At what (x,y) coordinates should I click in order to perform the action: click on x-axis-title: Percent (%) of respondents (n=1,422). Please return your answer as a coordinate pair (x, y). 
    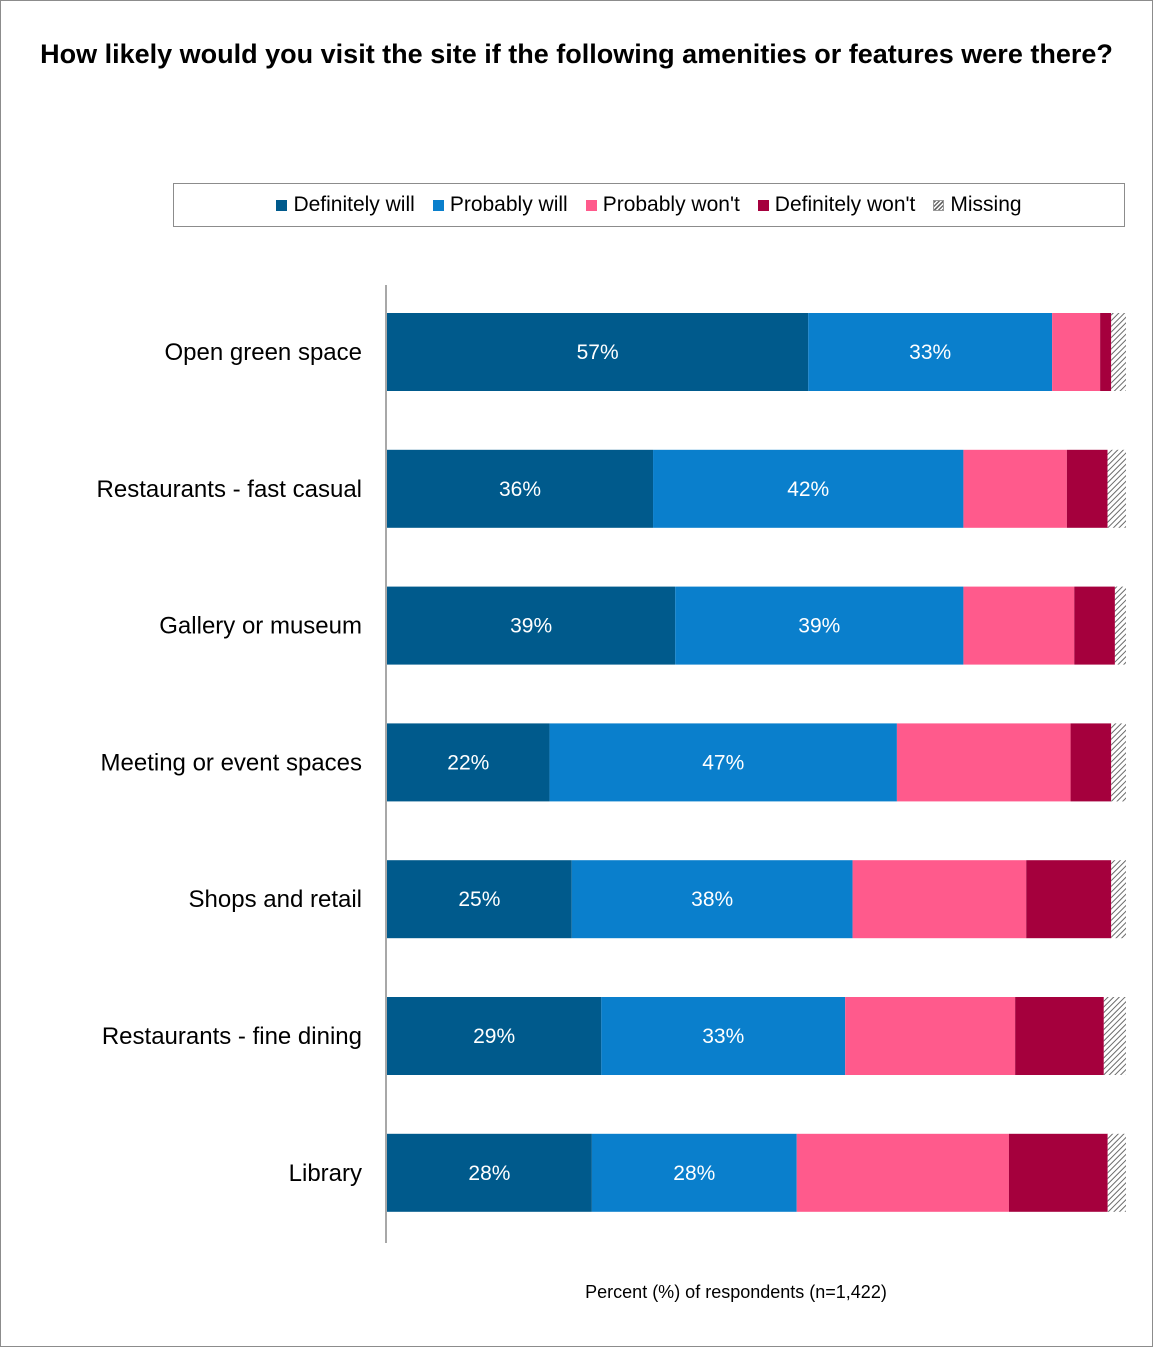
    Looking at the image, I should click on (736, 1292).